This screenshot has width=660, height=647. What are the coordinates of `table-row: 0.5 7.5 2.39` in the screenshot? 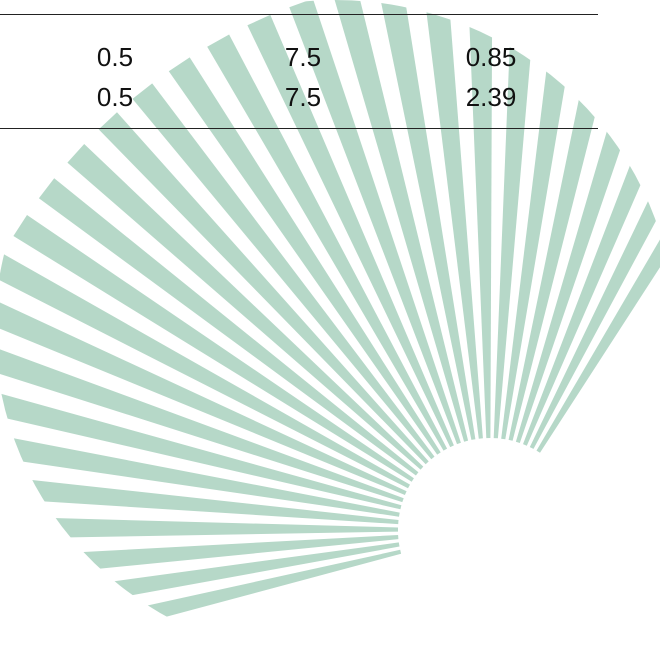 It's located at (299, 97).